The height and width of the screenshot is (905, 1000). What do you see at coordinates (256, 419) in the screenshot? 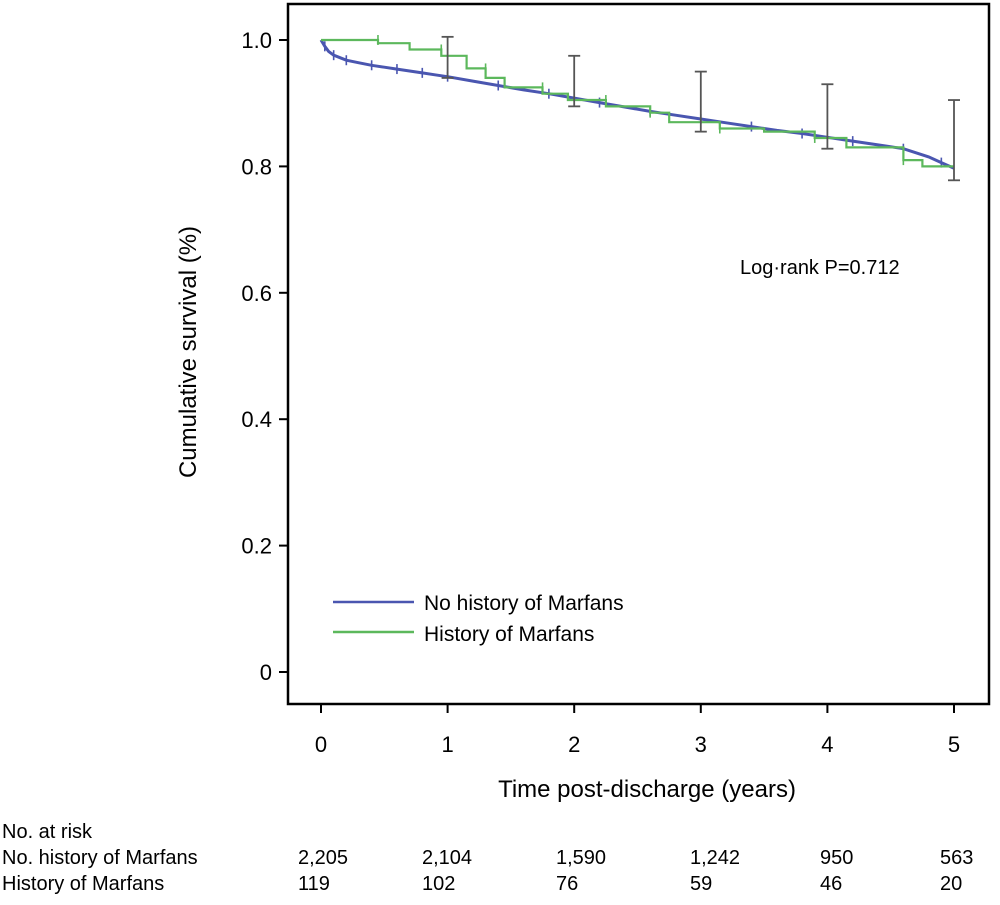
I see `y-tick-label: 0.4` at bounding box center [256, 419].